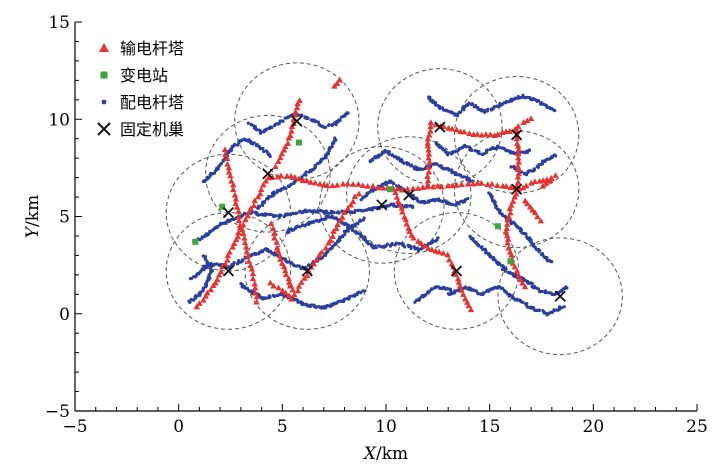  What do you see at coordinates (59, 23) in the screenshot?
I see `y-tick-label: 15` at bounding box center [59, 23].